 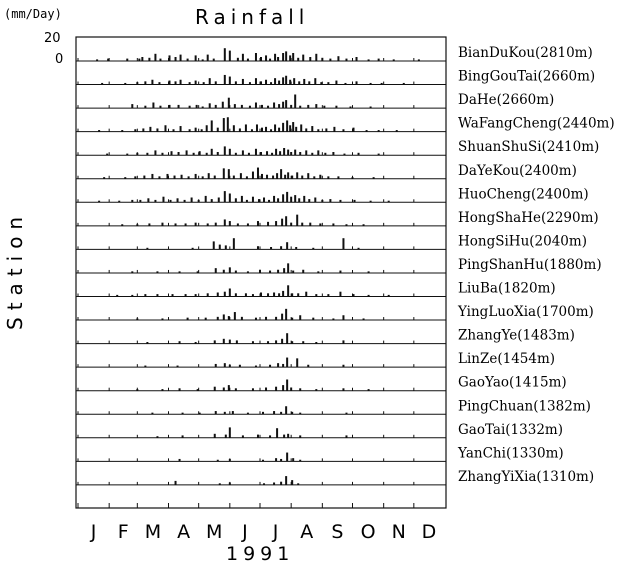 What do you see at coordinates (315, 359) in the screenshot?
I see `station-row: LinZe(1454m)` at bounding box center [315, 359].